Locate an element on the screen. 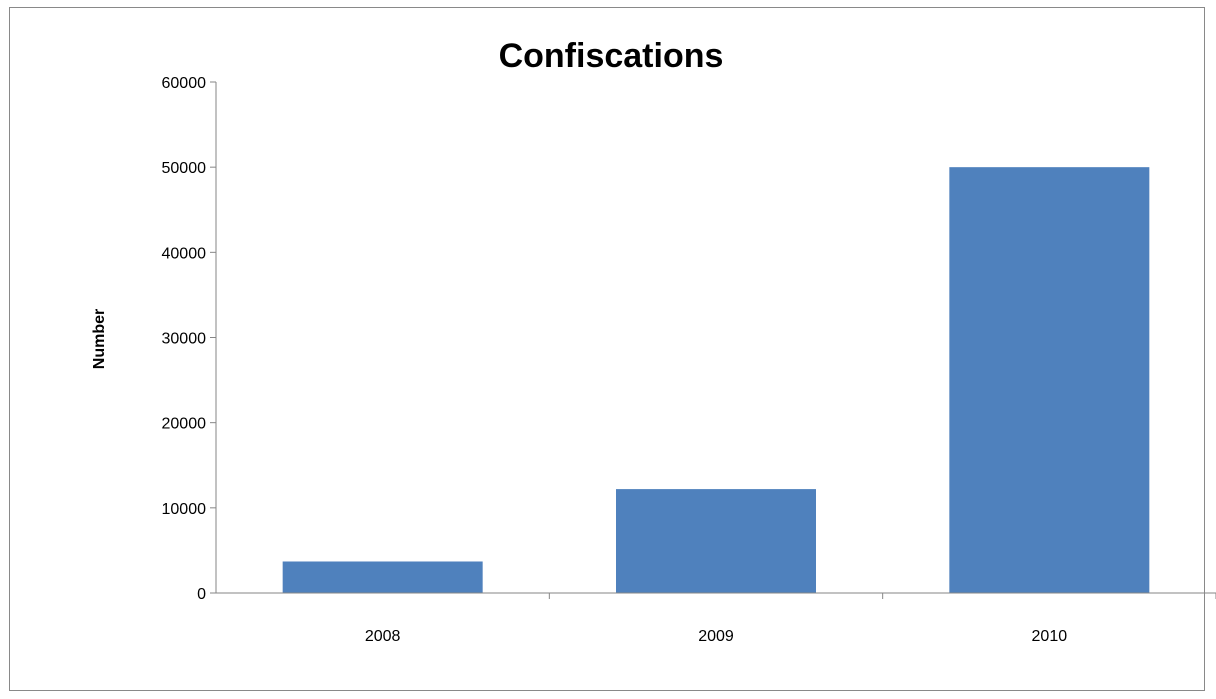  y-tick-label: 50000 is located at coordinates (184, 168).